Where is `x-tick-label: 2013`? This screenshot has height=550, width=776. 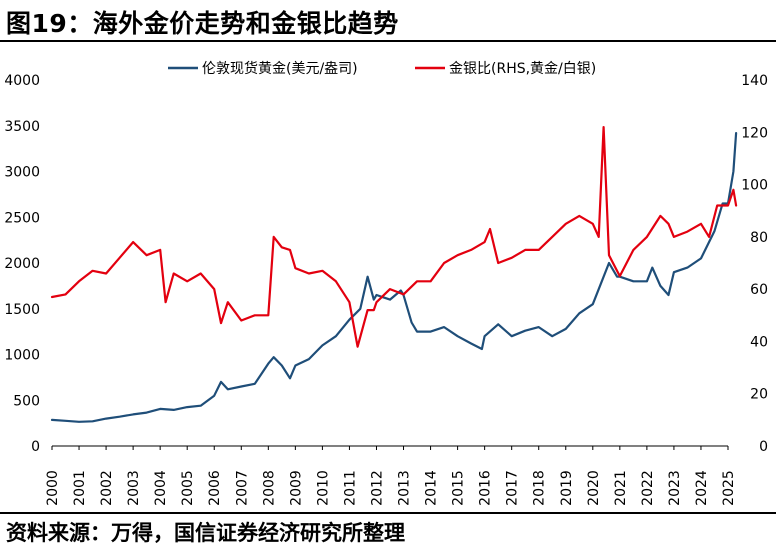 x-tick-label: 2013 is located at coordinates (405, 488).